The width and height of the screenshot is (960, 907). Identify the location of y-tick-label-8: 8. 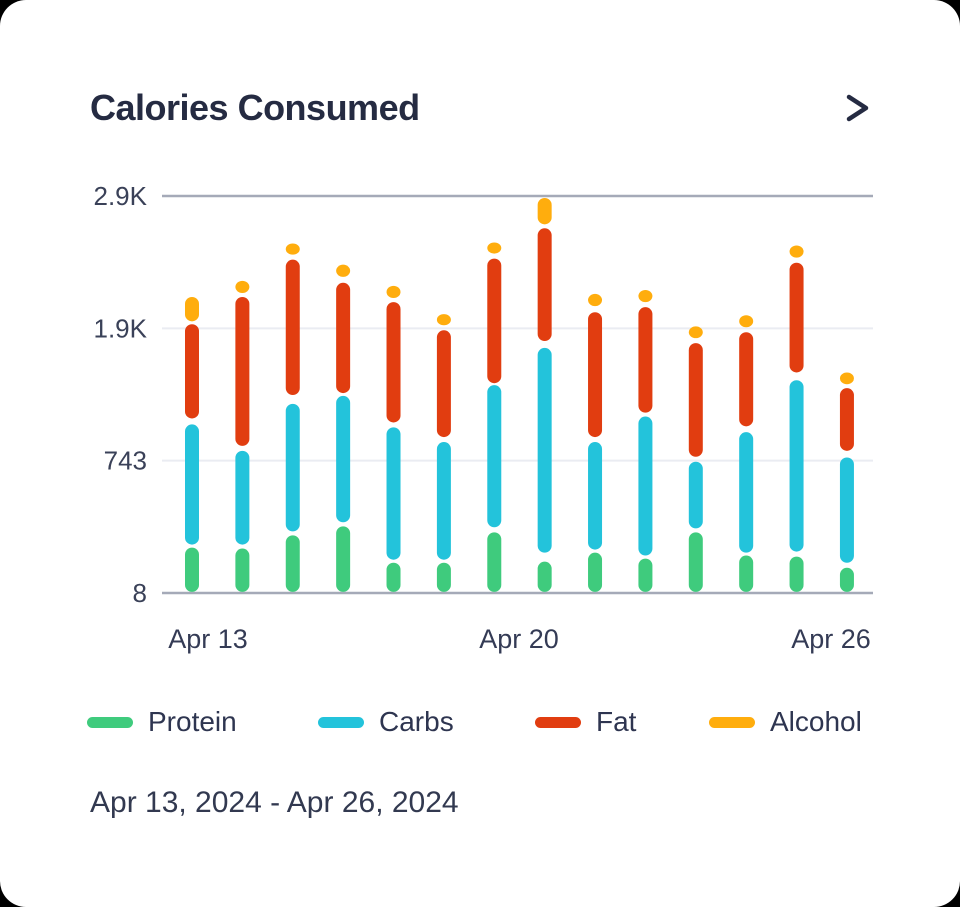
(140, 593).